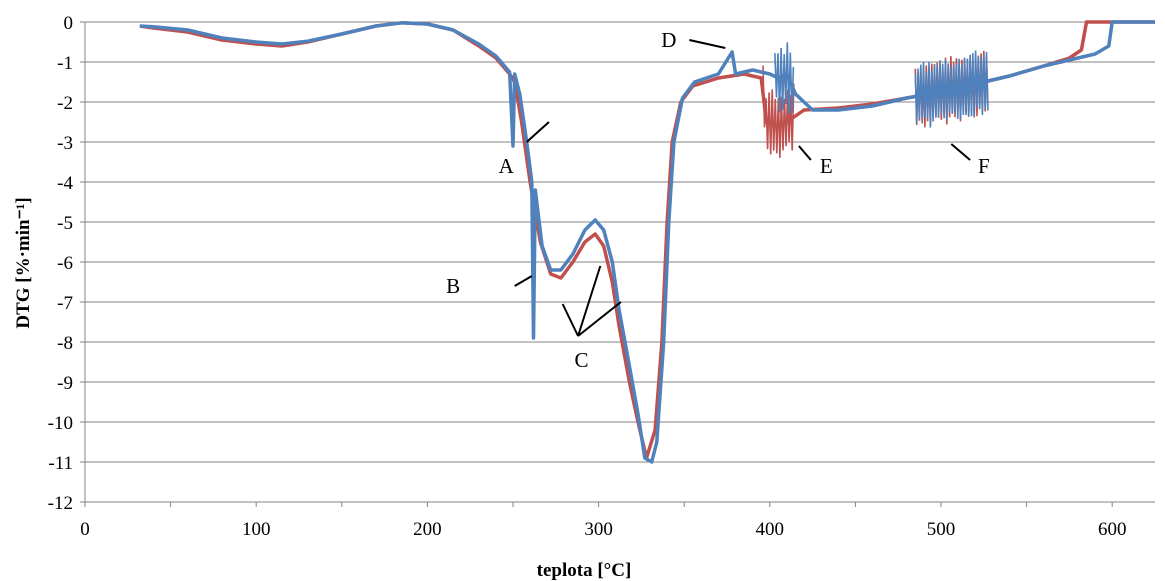 This screenshot has height=581, width=1165. What do you see at coordinates (85, 529) in the screenshot?
I see `x-tick-label: 0` at bounding box center [85, 529].